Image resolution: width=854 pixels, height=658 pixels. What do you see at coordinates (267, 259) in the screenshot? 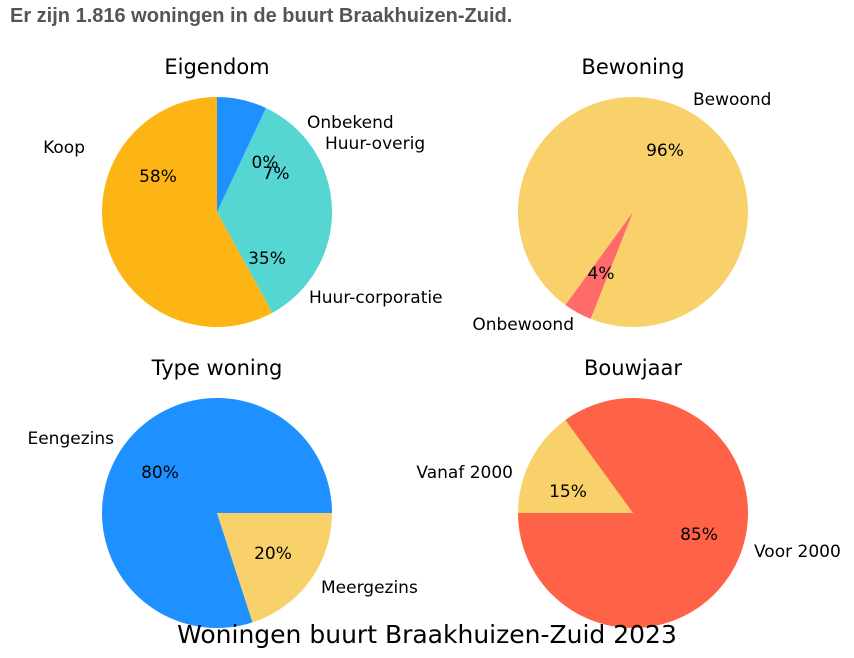
I see `slice-percent-label: 35%` at bounding box center [267, 259].